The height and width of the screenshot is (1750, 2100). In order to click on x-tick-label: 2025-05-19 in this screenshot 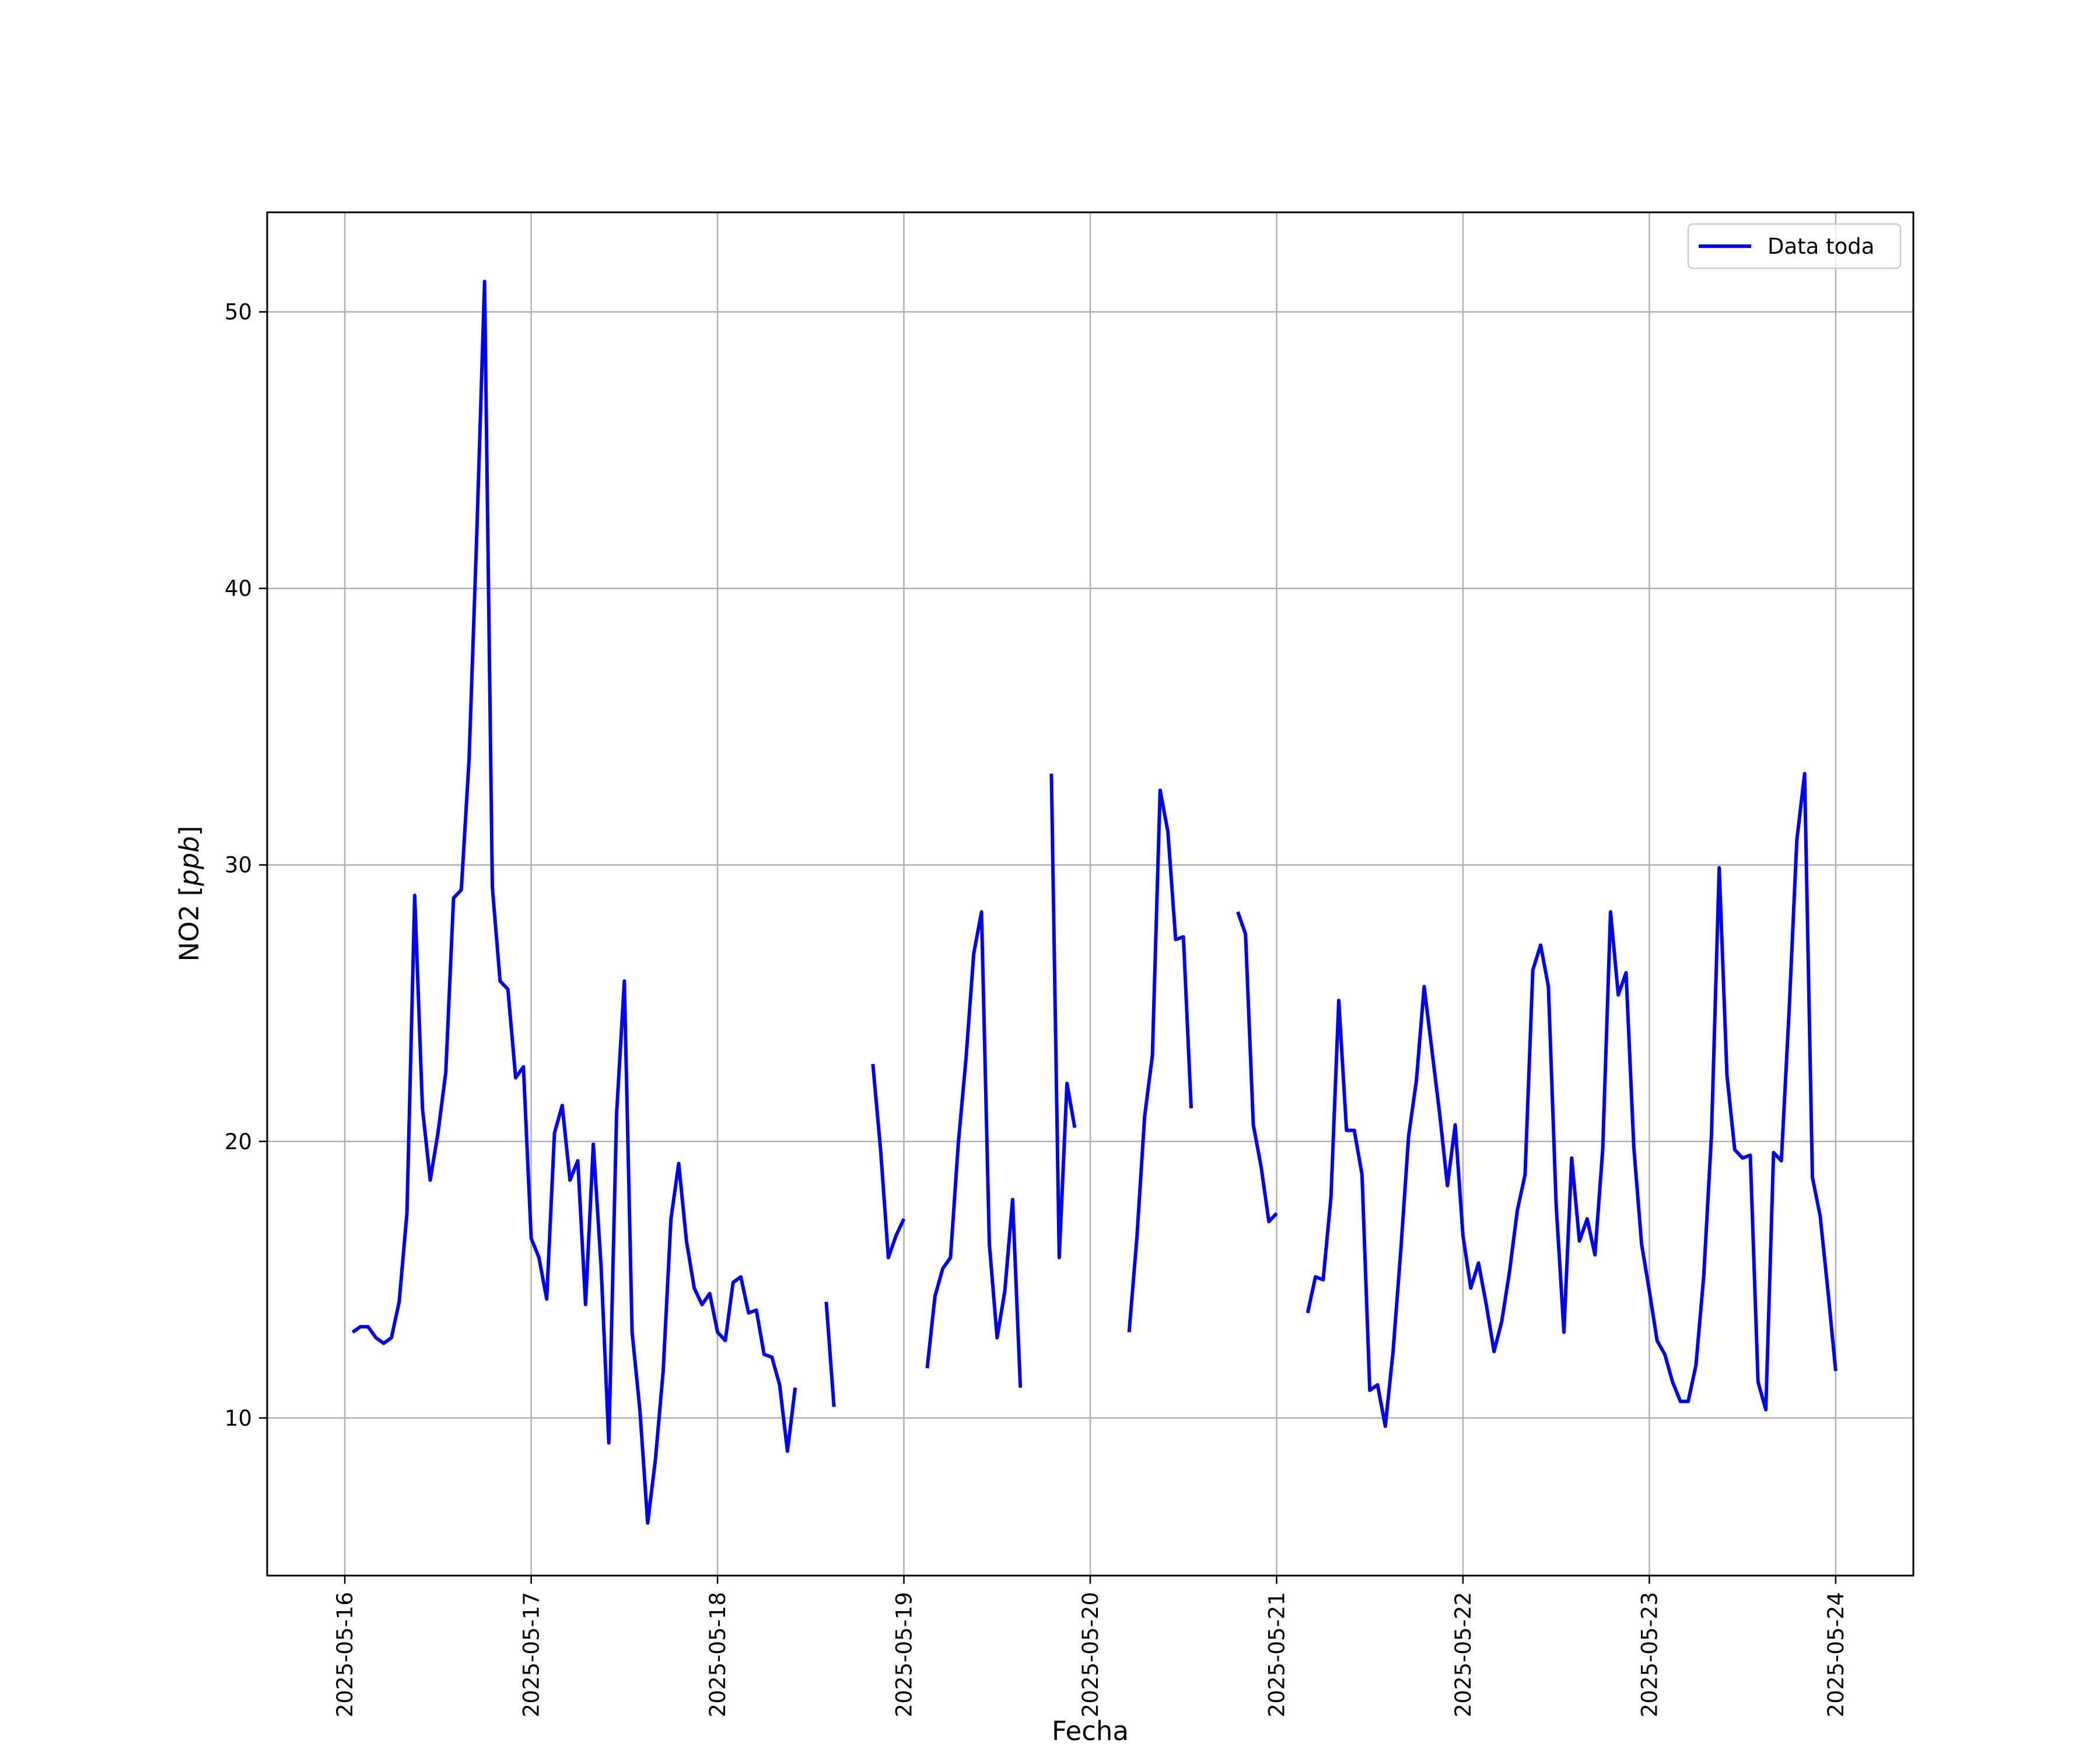, I will do `click(904, 1654)`.